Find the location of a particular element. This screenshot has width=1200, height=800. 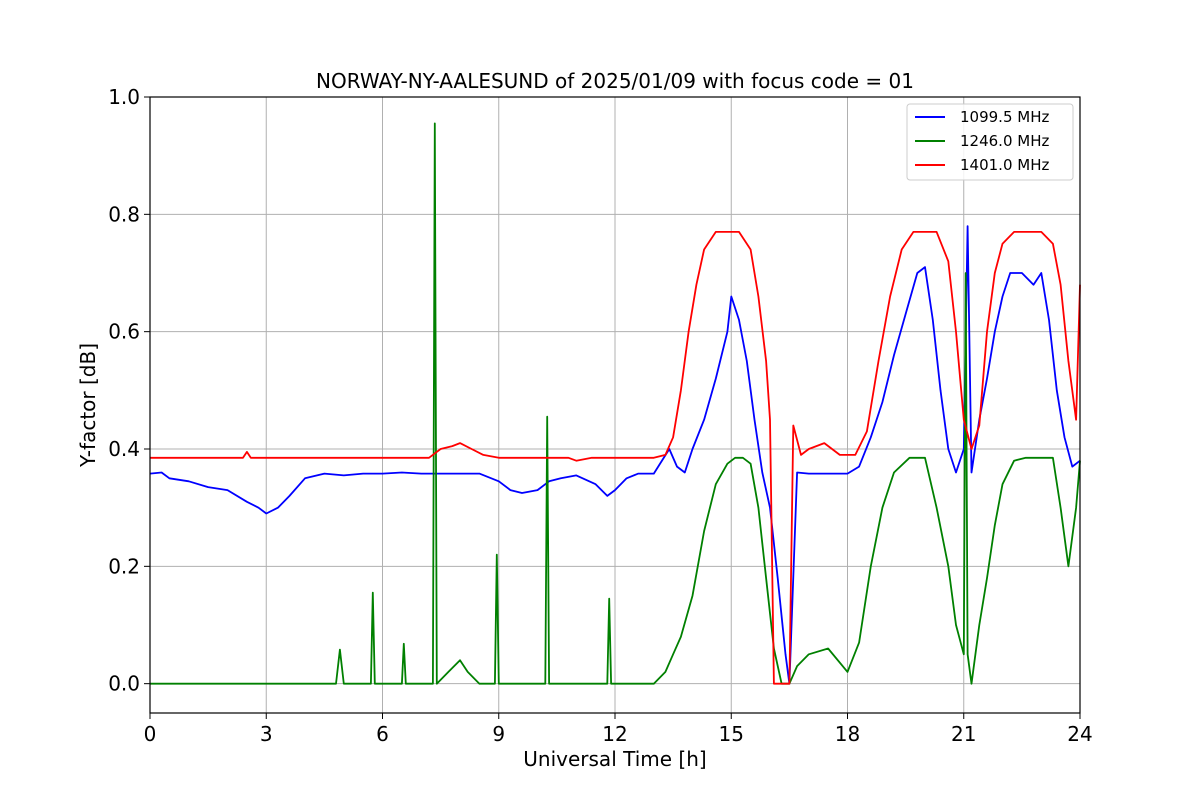

legend-box is located at coordinates (990, 142).